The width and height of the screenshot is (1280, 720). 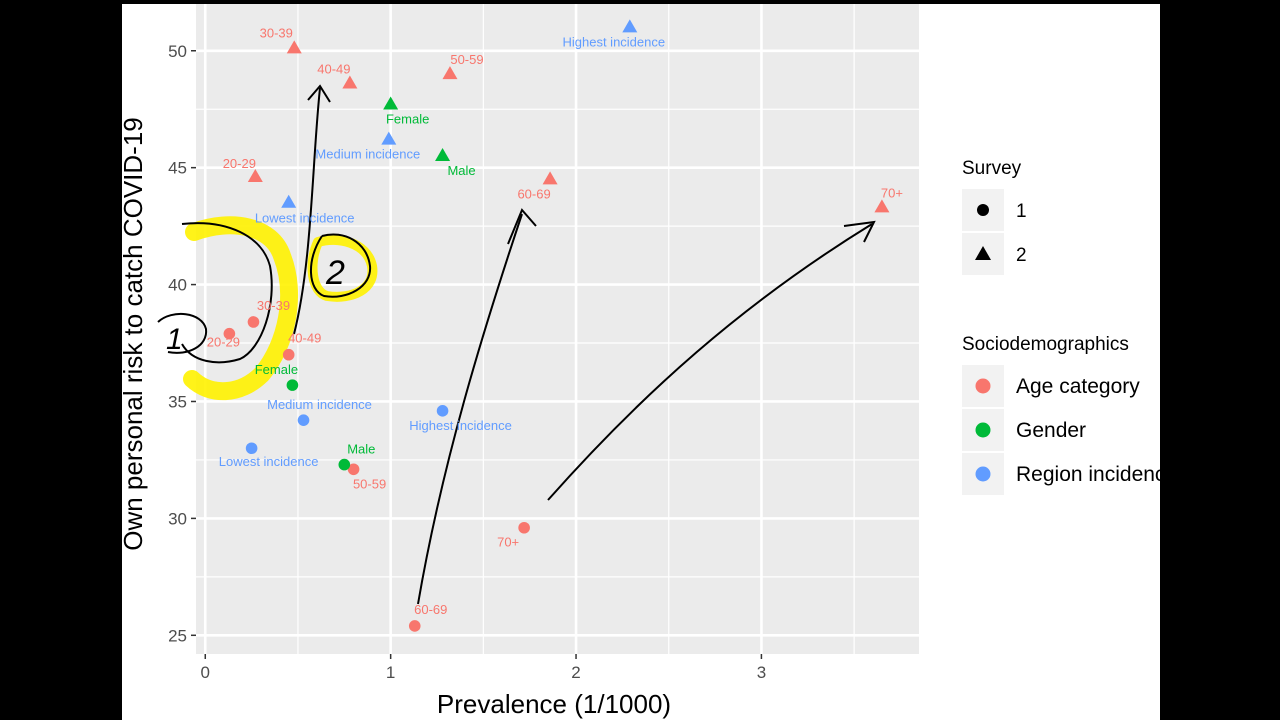 I want to click on y-tick-label: 30, so click(x=177, y=518).